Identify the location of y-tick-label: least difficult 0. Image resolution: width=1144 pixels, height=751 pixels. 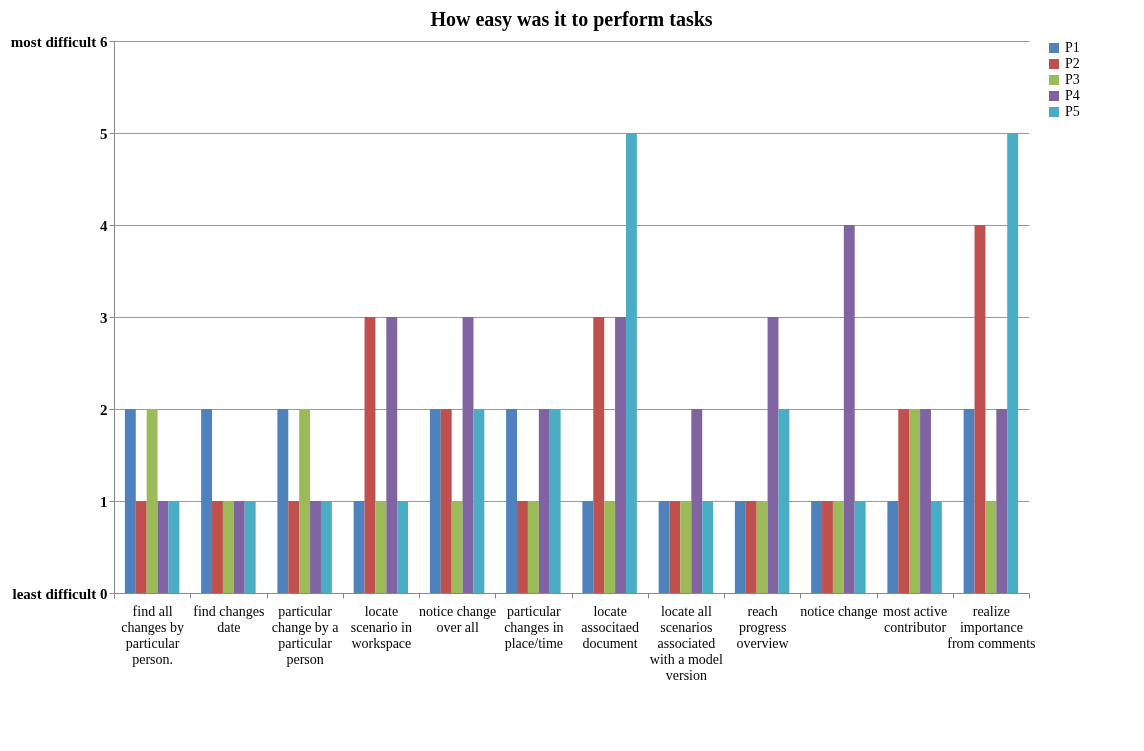
(60, 593).